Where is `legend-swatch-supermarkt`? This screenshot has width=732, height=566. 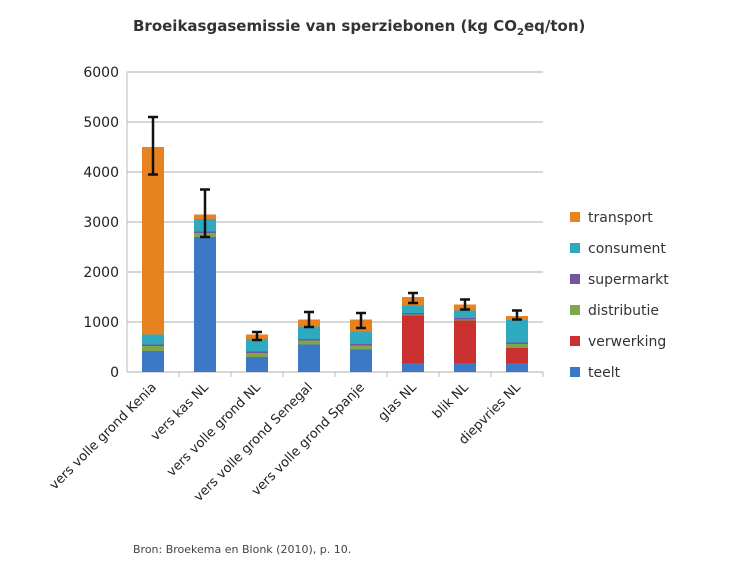
legend-swatch-supermarkt is located at coordinates (575, 279).